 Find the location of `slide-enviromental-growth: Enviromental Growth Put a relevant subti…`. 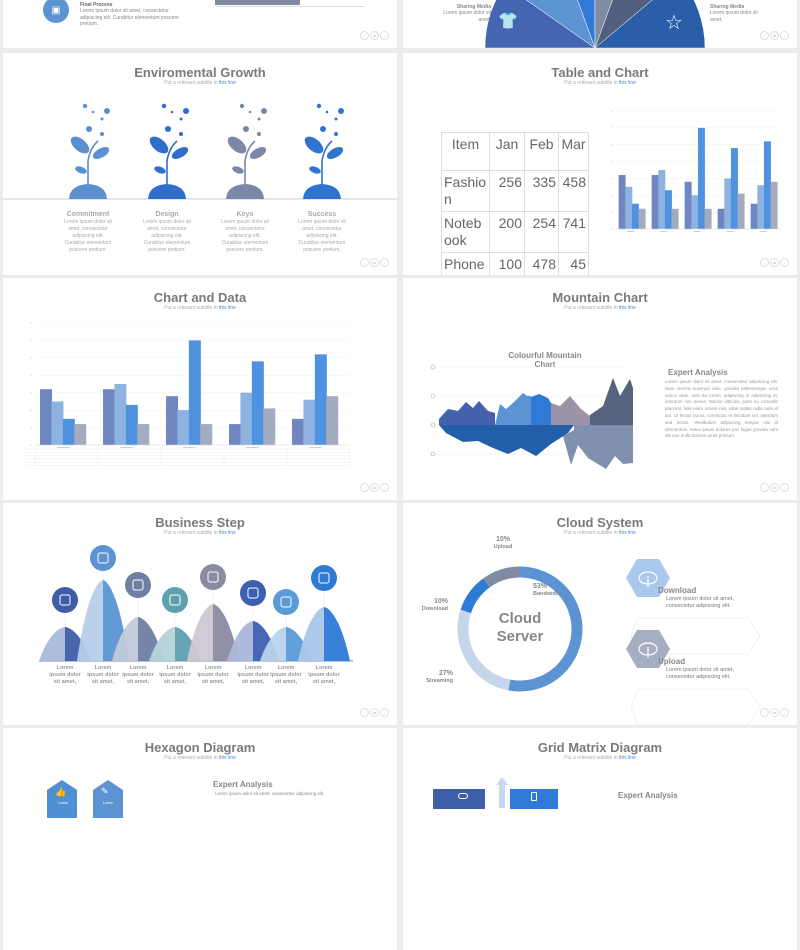

slide-enviromental-growth: Enviromental Growth Put a relevant subti… is located at coordinates (200, 164).